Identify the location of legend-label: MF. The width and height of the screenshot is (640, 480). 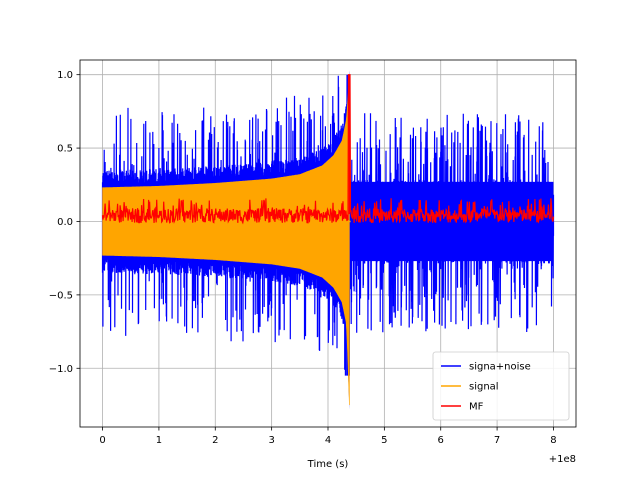
(476, 407).